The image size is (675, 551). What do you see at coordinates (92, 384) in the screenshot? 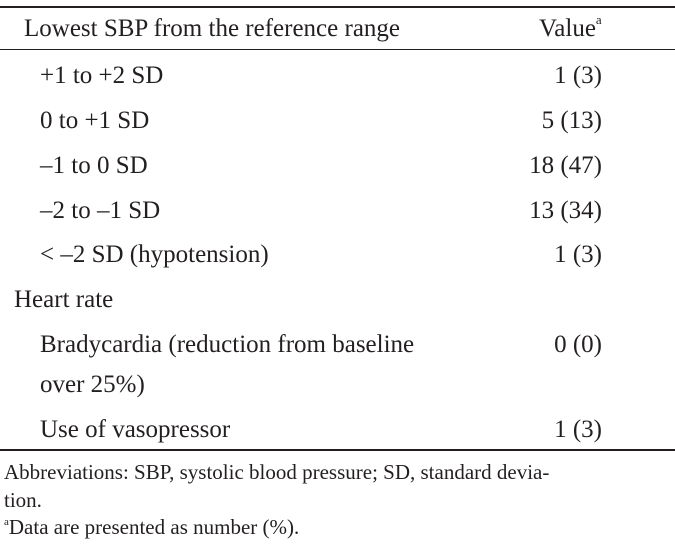
I see `row-label-bradycardia-line2: over 25%)` at bounding box center [92, 384].